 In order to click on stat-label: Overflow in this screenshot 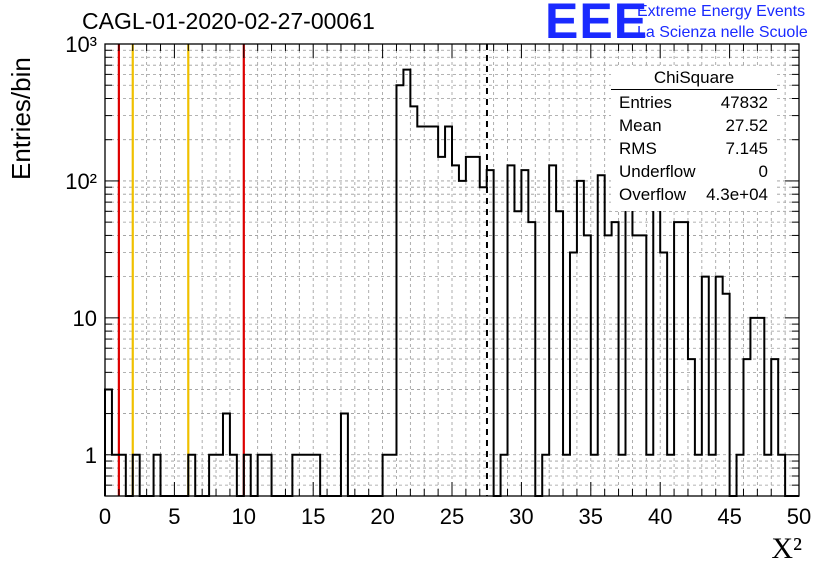, I will do `click(653, 194)`.